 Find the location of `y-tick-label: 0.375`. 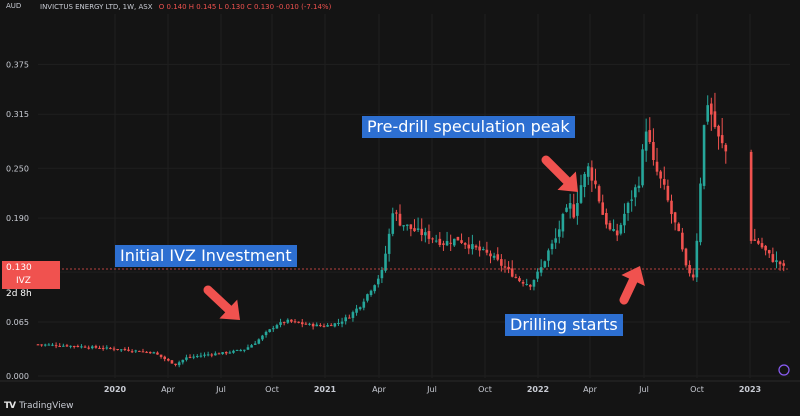

y-tick-label: 0.375 is located at coordinates (17, 64).